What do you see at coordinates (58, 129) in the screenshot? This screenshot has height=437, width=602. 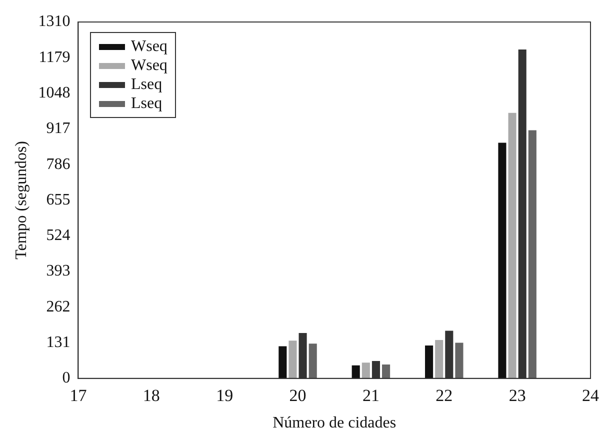 I see `y-tick-label: 917` at bounding box center [58, 129].